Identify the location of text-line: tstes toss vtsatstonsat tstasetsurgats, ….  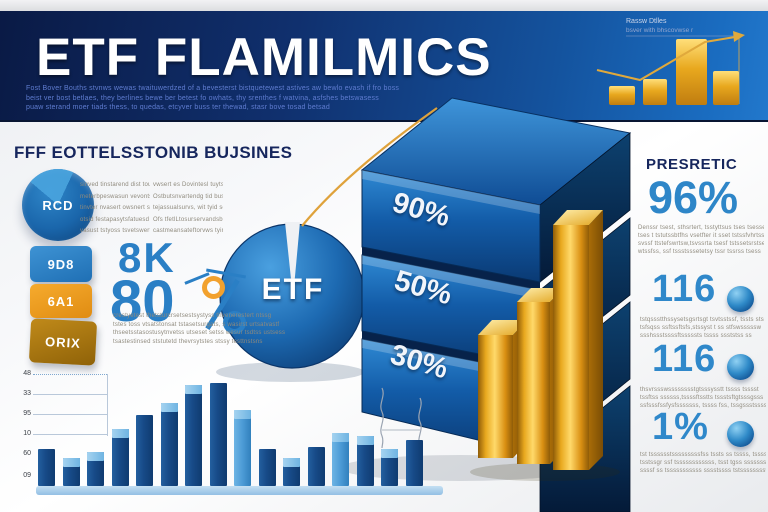
(196, 324).